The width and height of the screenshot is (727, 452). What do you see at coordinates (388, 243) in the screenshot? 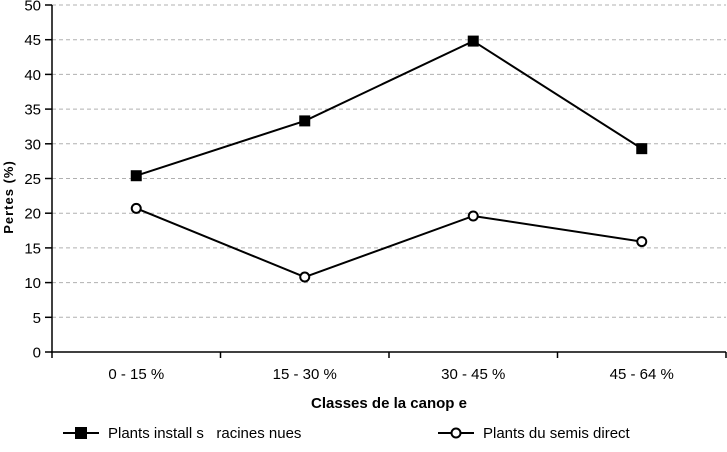
I see `series-line-open-circle` at bounding box center [388, 243].